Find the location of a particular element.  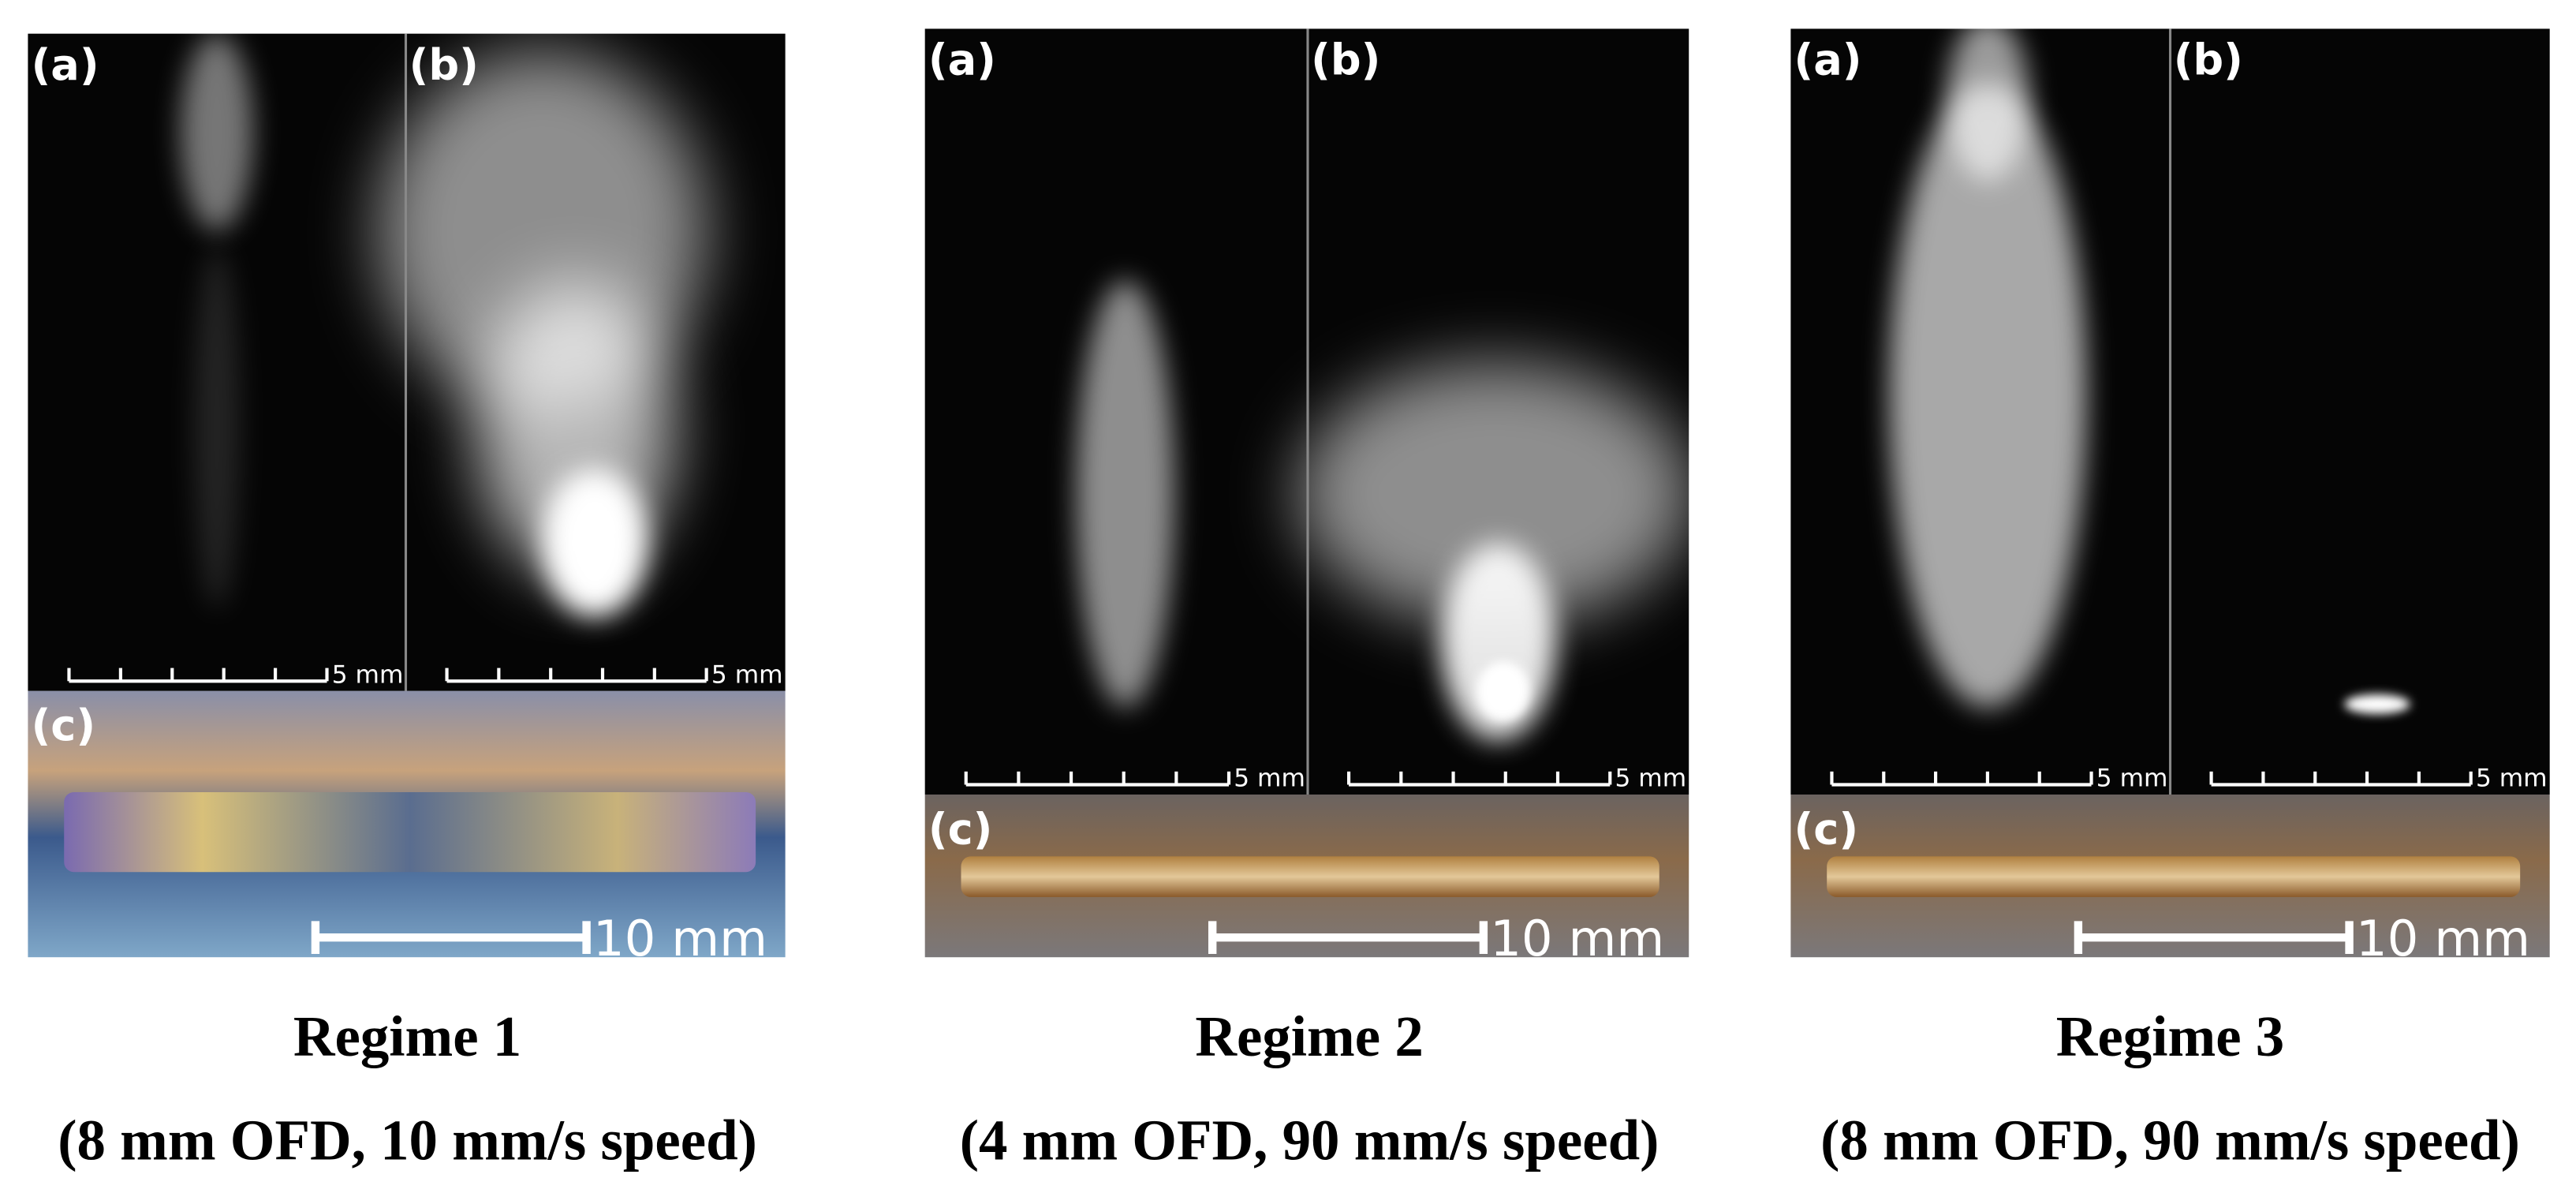

panel-subtitle: (8 mm OFD, 90 mm/s speed) is located at coordinates (2170, 1140).